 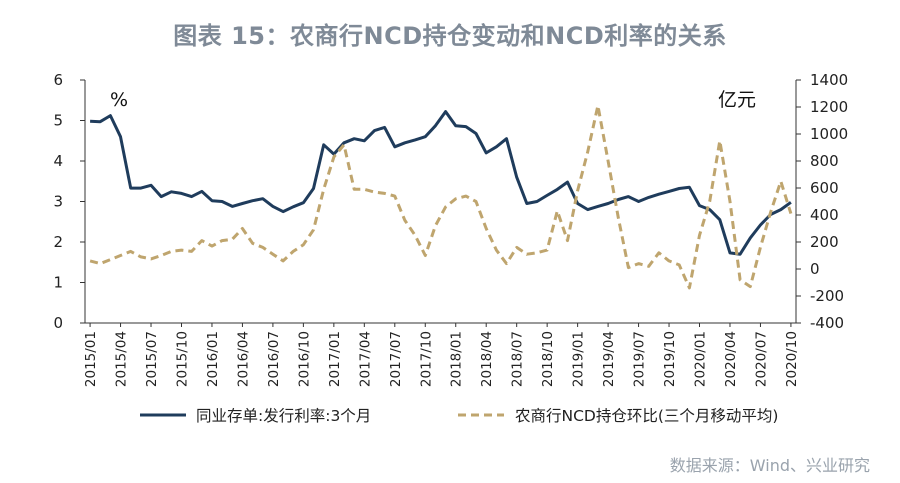 What do you see at coordinates (824, 242) in the screenshot?
I see `right-tick-label: 200` at bounding box center [824, 242].